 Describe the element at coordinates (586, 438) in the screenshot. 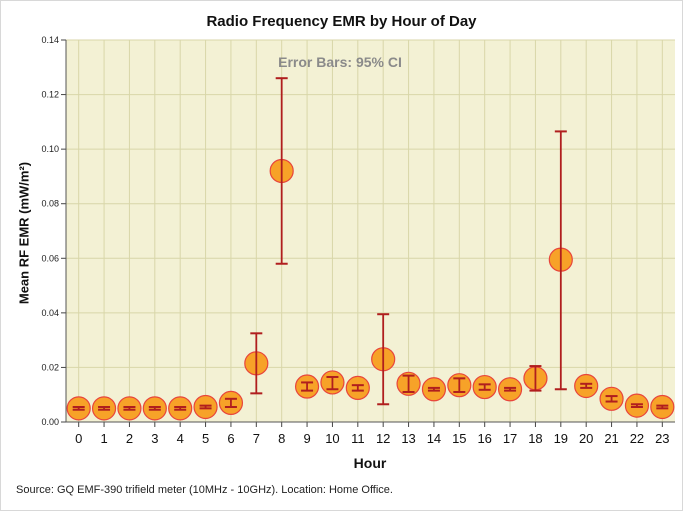

I see `x-tick-label: 20` at that location.